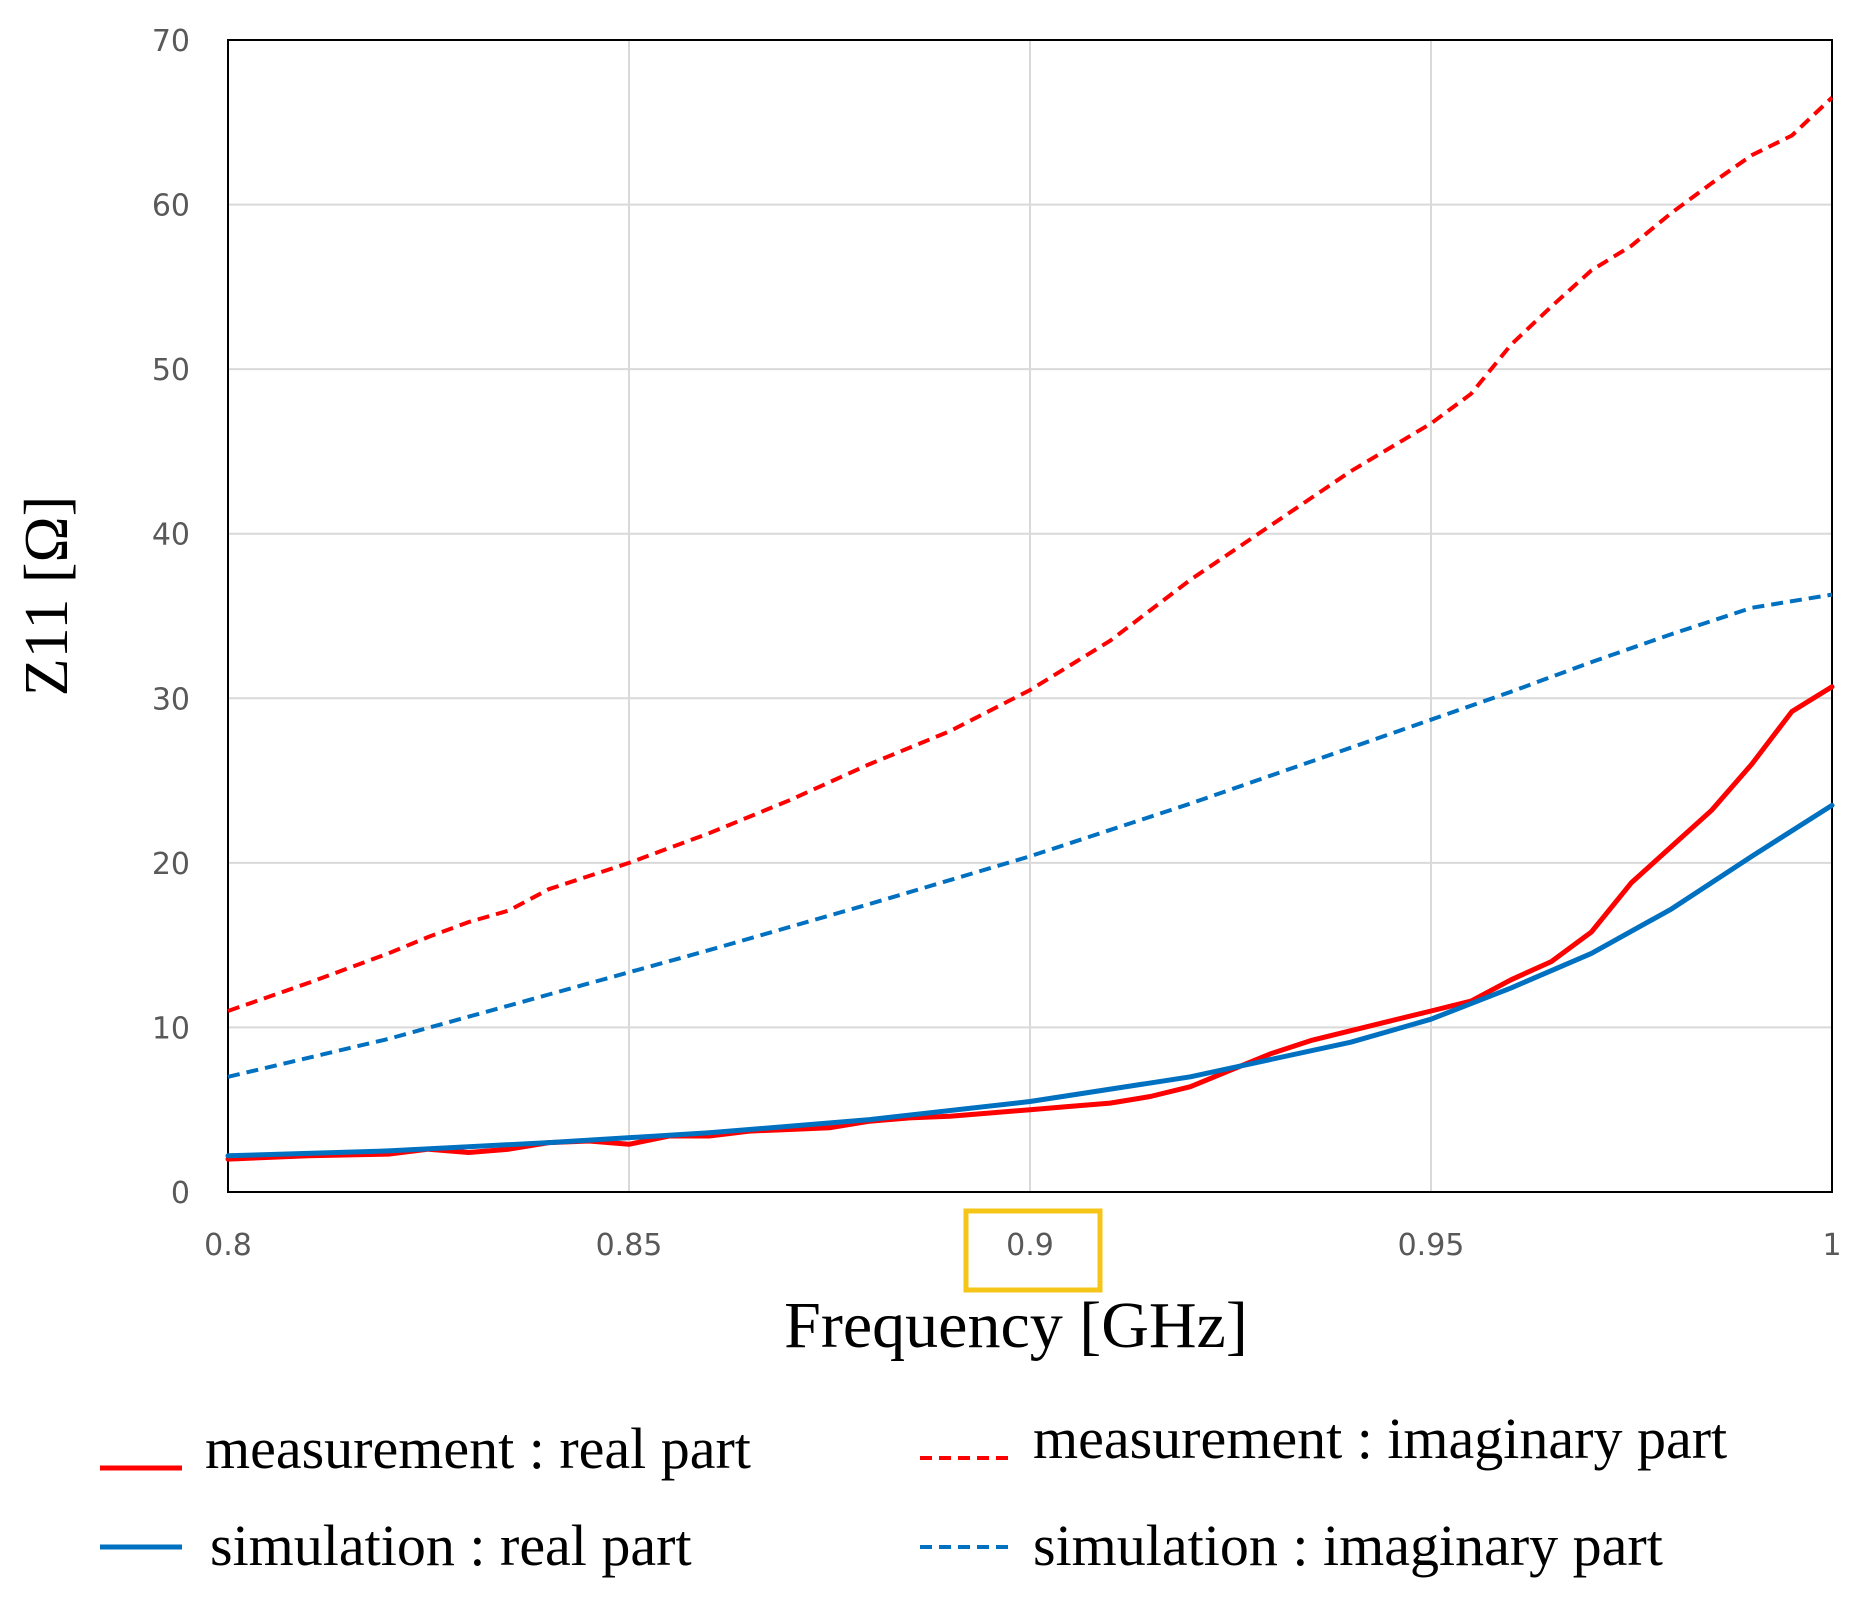 This screenshot has width=1870, height=1599. Describe the element at coordinates (1016, 1325) in the screenshot. I see `x-axis-title: Frequency [GHz]` at that location.